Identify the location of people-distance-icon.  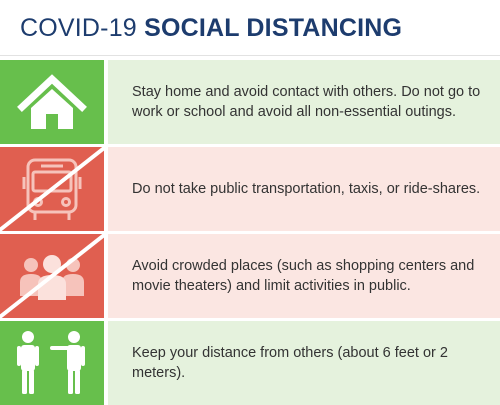
(51, 362).